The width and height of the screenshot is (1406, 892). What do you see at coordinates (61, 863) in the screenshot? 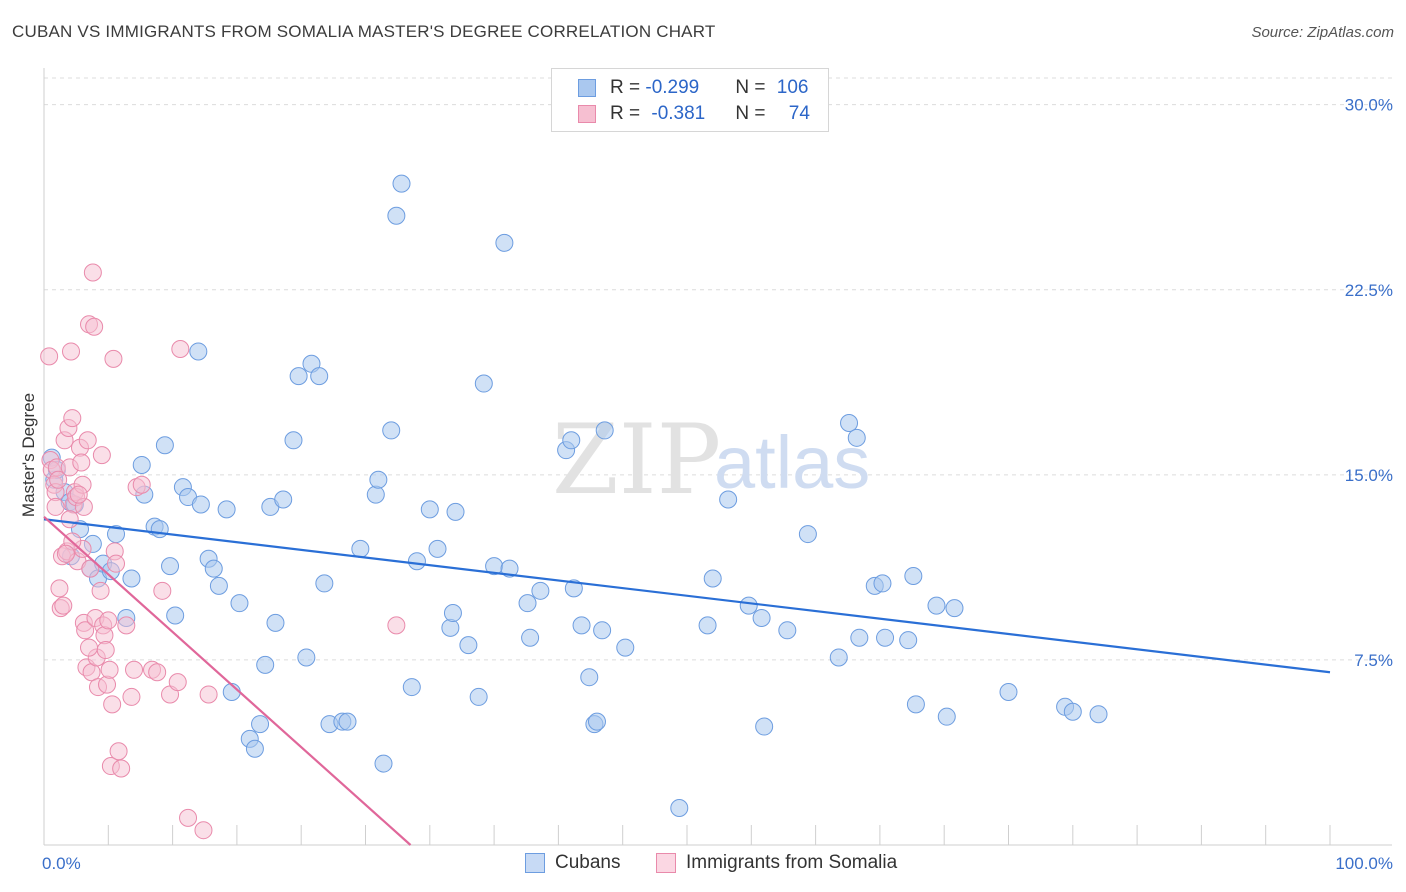
I see `x-tick-label: 0.0%` at bounding box center [61, 863].